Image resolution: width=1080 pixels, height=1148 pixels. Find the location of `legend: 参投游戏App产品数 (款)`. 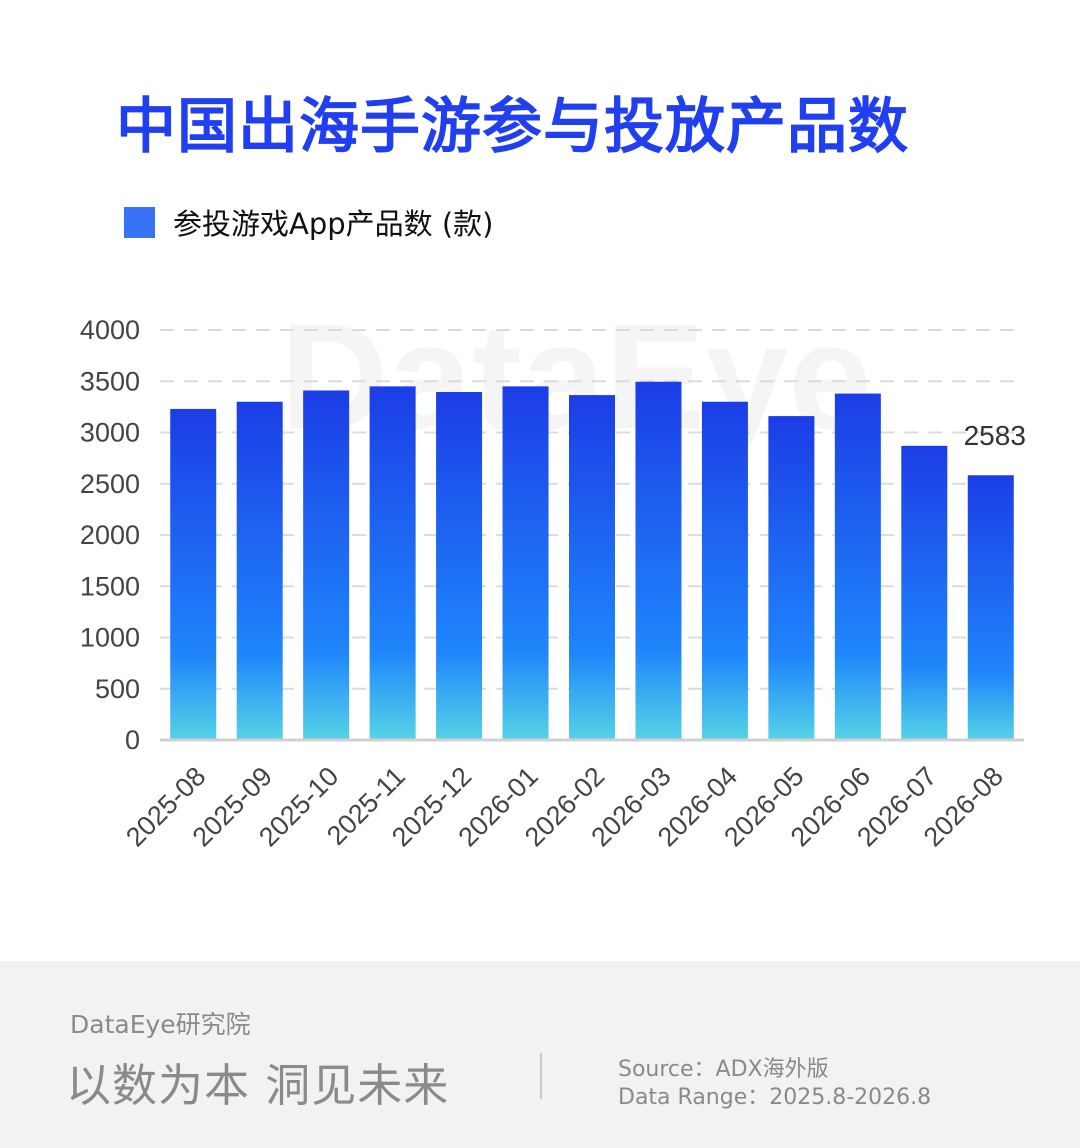

legend: 参投游戏App产品数 (款) is located at coordinates (309, 222).